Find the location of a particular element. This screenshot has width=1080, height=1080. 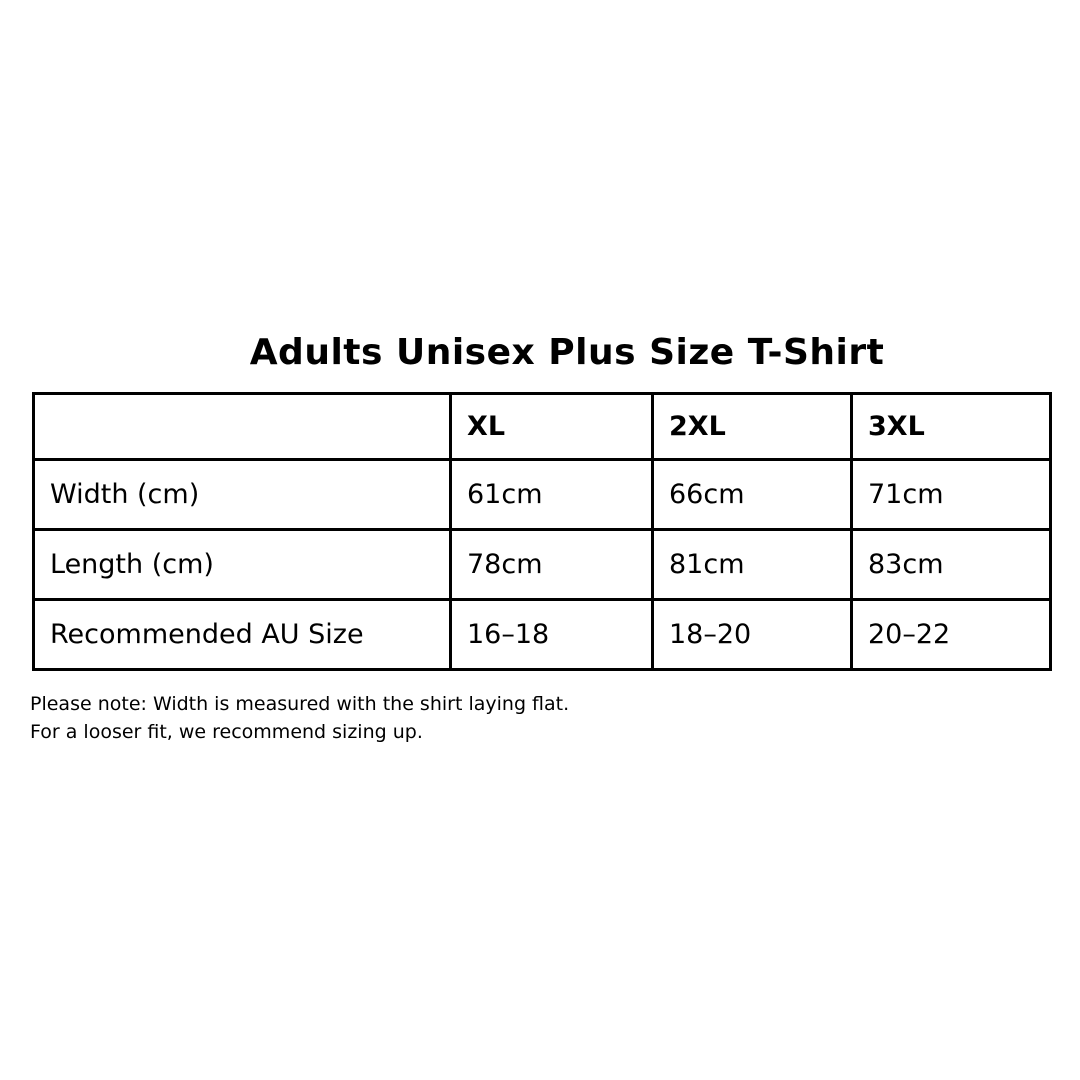

table-header-row: XL 2XL 3XL is located at coordinates (542, 426).